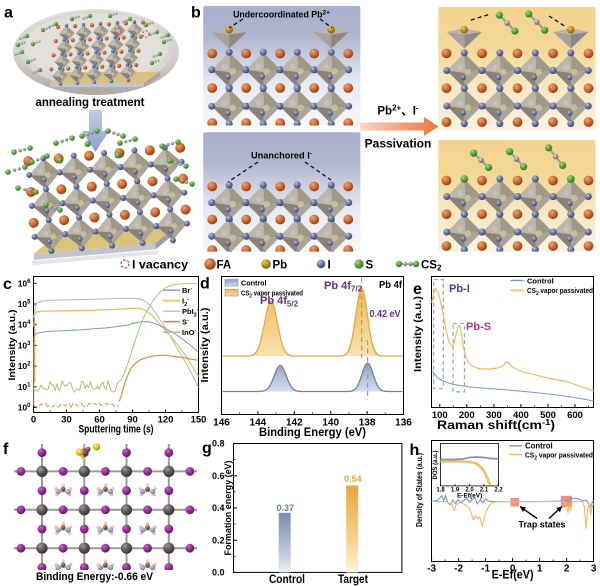  Describe the element at coordinates (353, 580) in the screenshot. I see `svg-text: Target` at that location.